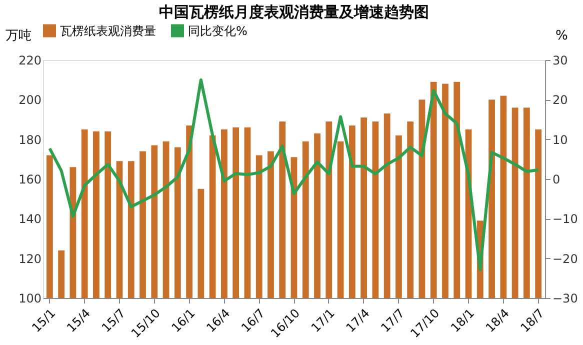 The width and height of the screenshot is (583, 345). What do you see at coordinates (556, 179) in the screenshot?
I see `y2-tick-label: 0` at bounding box center [556, 179].